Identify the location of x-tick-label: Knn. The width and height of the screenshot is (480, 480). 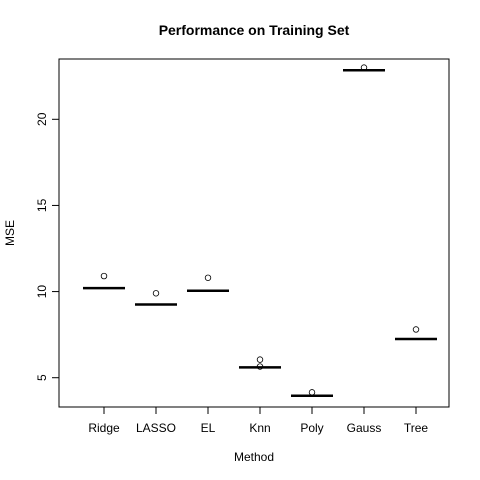
(259, 428).